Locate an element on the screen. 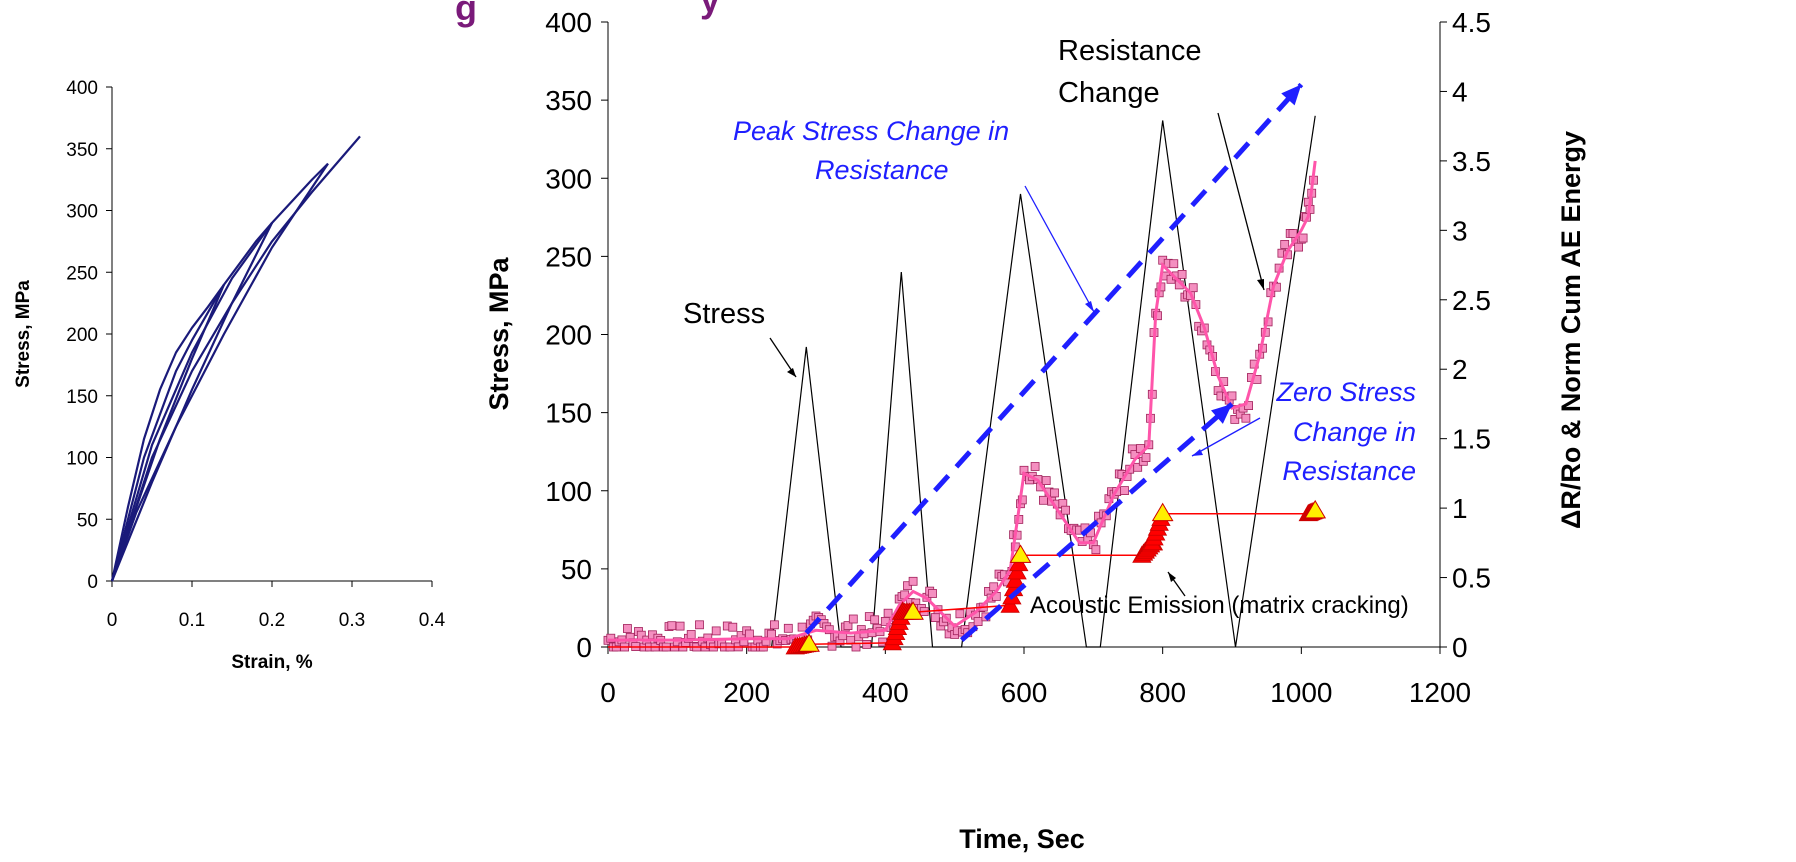 The width and height of the screenshot is (1796, 862). left-series is located at coordinates (235, 358).